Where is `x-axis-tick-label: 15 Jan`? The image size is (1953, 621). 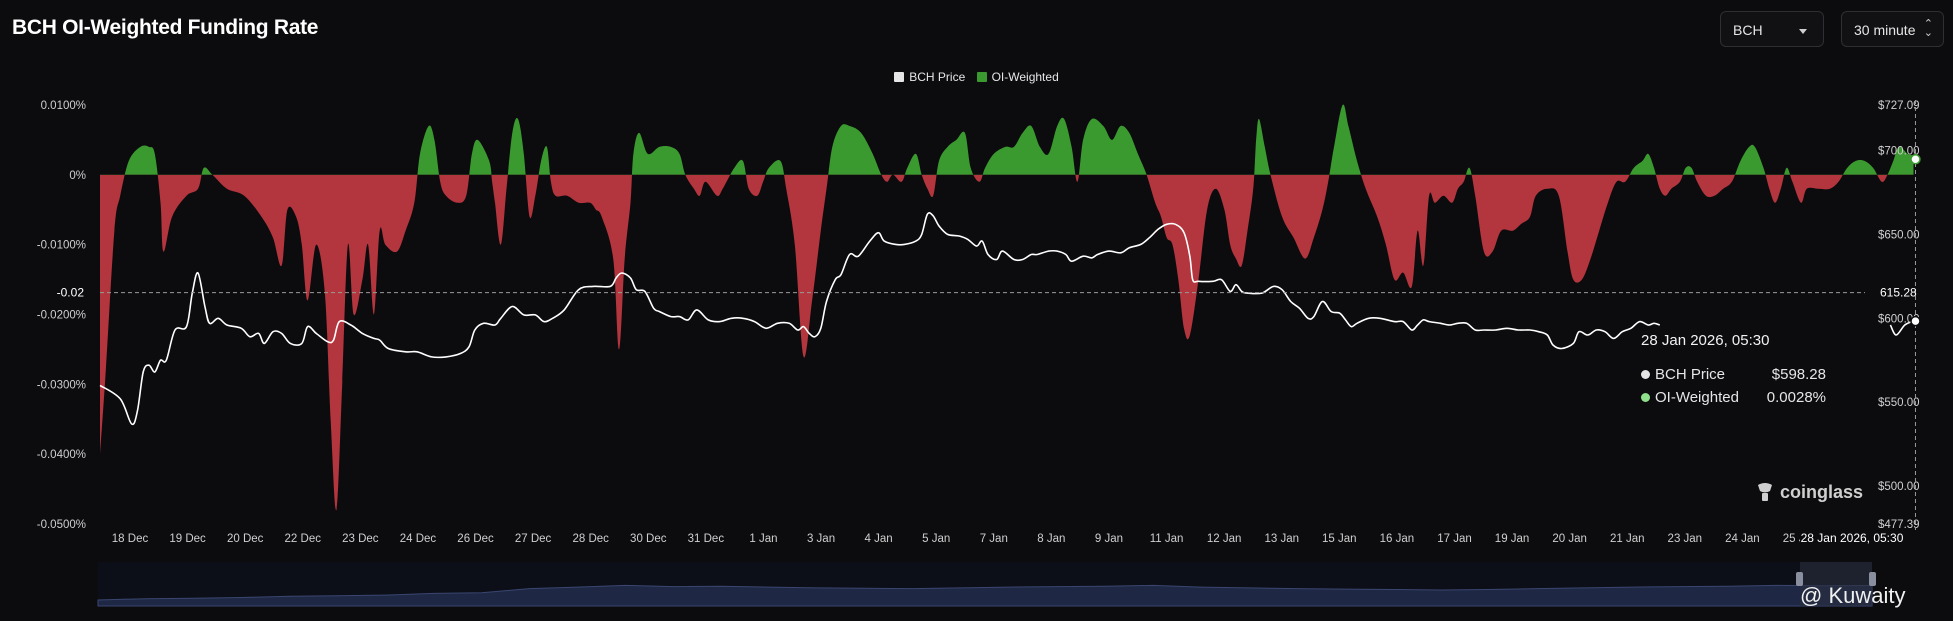 x-axis-tick-label: 15 Jan is located at coordinates (1339, 539).